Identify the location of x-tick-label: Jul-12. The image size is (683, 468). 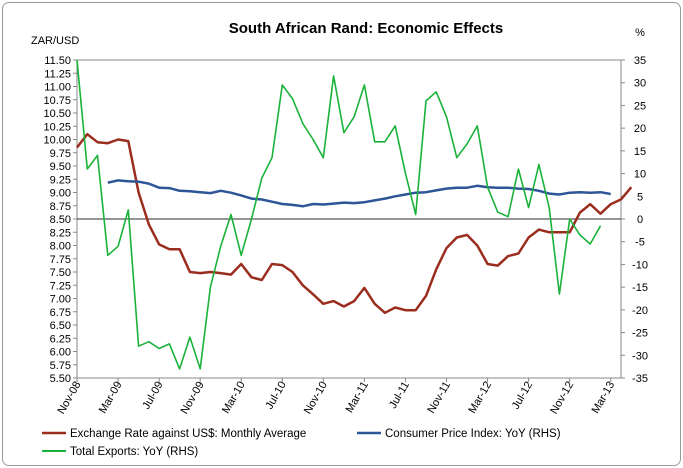
(522, 396).